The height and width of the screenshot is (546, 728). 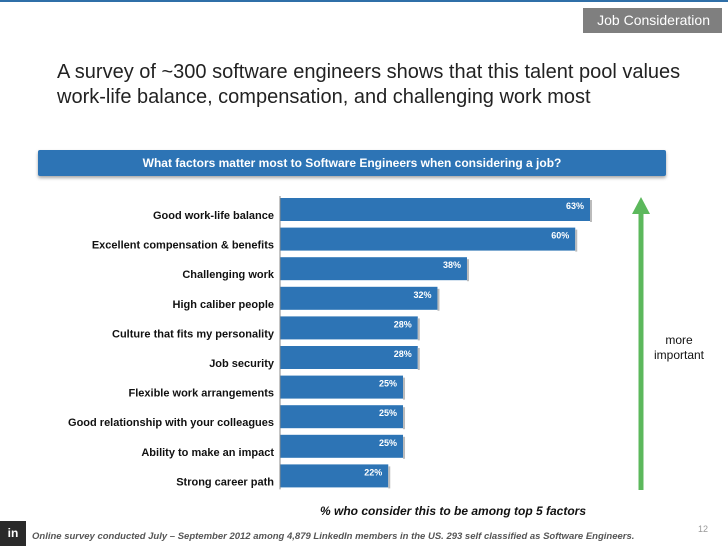 I want to click on value-label: 22%, so click(x=373, y=472).